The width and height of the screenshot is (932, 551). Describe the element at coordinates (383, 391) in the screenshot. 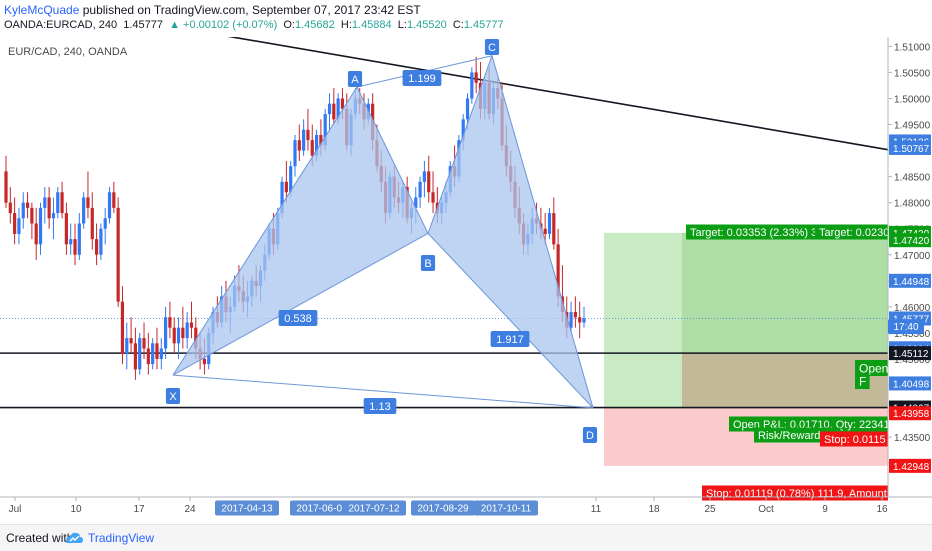

I see `pattern-xd-leg` at that location.